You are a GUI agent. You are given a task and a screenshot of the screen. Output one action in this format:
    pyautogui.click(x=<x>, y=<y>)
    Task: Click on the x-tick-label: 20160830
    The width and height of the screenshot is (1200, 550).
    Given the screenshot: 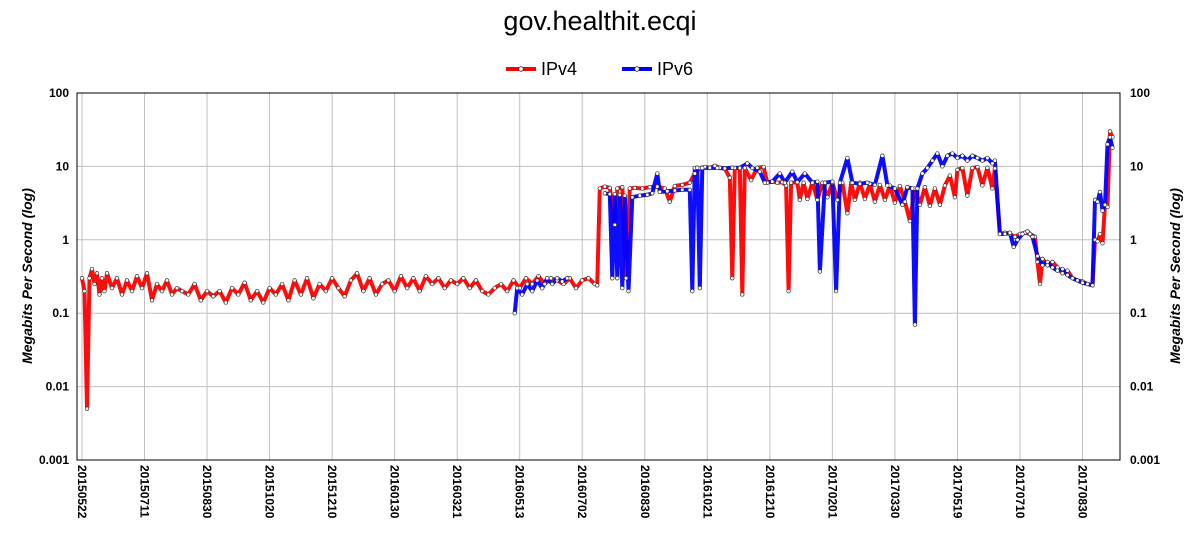 What is the action you would take?
    pyautogui.click(x=645, y=492)
    